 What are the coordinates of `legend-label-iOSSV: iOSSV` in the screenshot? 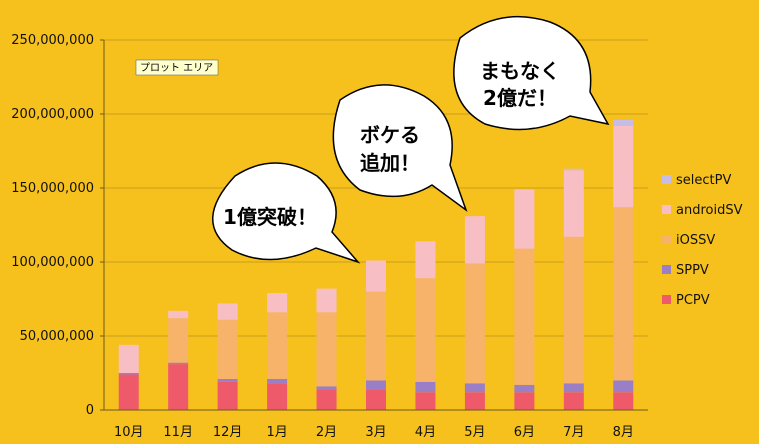 It's located at (695, 240).